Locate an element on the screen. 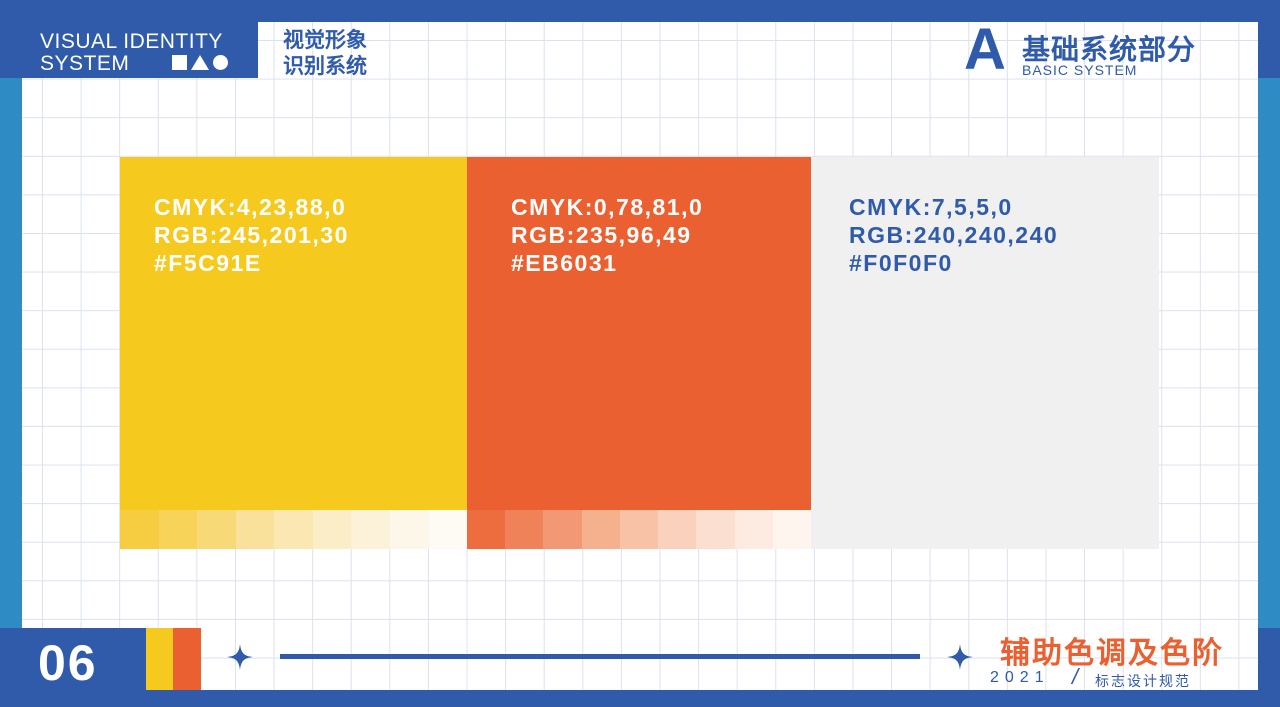  frame-left-accent is located at coordinates (11, 353).